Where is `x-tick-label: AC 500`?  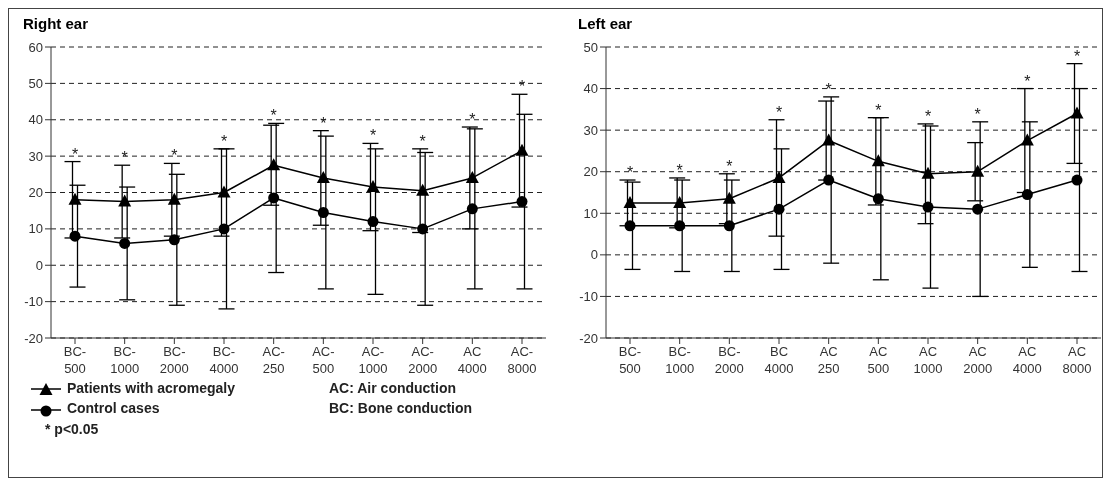
x-tick-label: AC 500 is located at coordinates (878, 360).